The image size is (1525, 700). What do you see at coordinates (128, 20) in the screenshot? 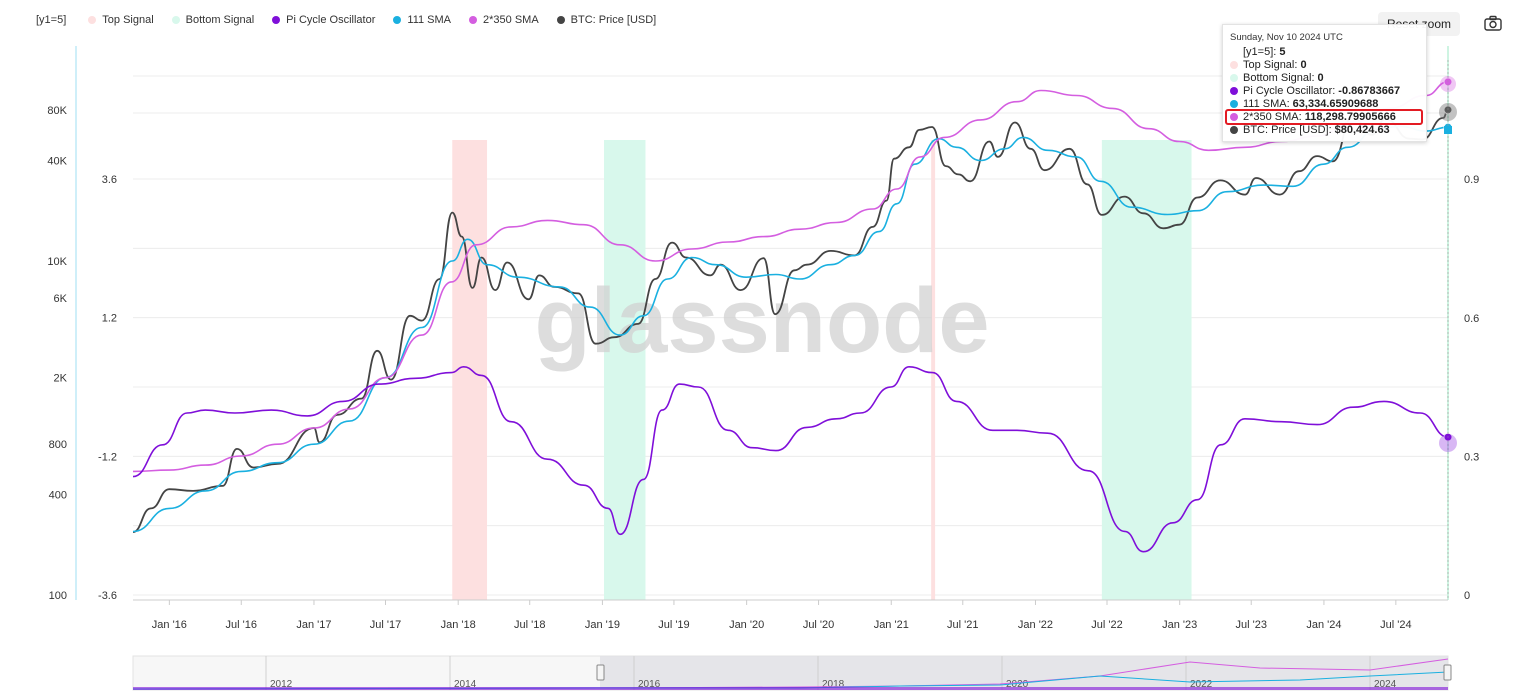
I see `legend-label: Top Signal` at bounding box center [128, 20].